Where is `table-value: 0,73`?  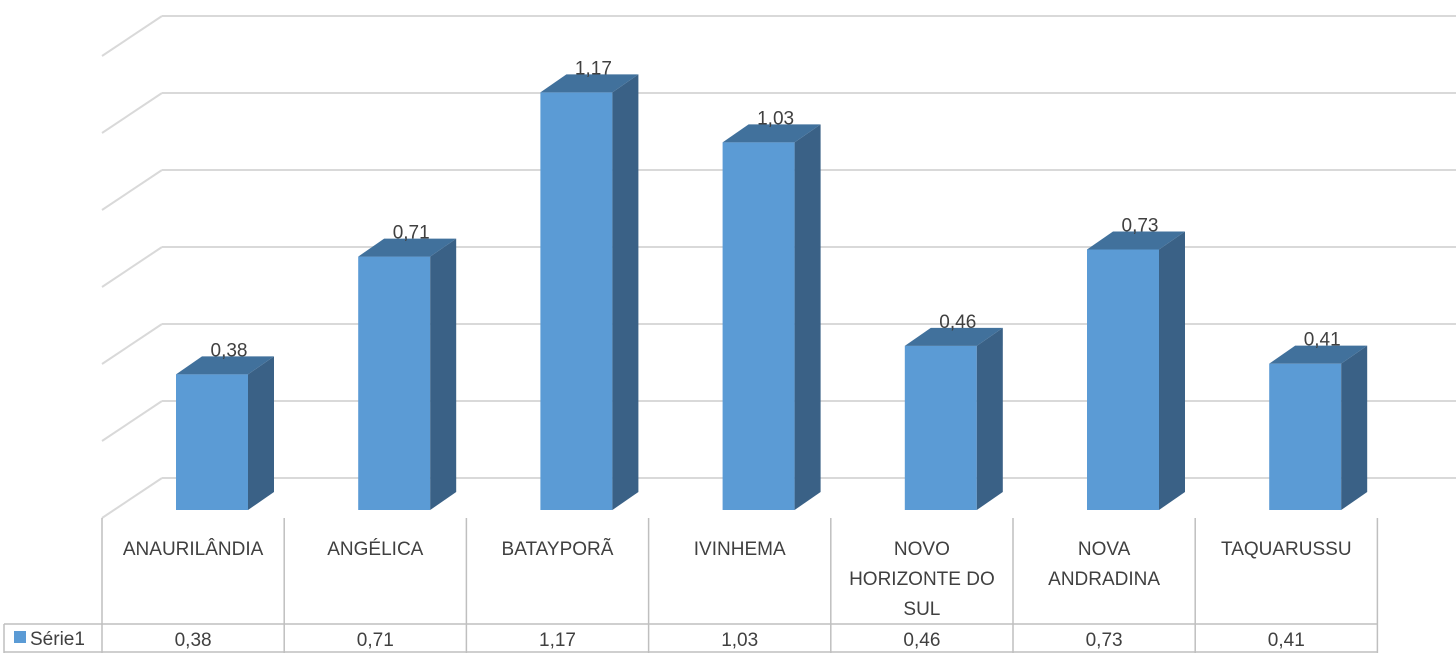
table-value: 0,73 is located at coordinates (1104, 640).